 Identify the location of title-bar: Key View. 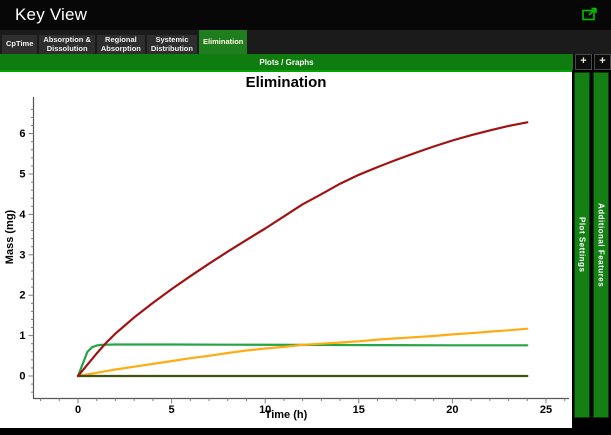
(305, 15).